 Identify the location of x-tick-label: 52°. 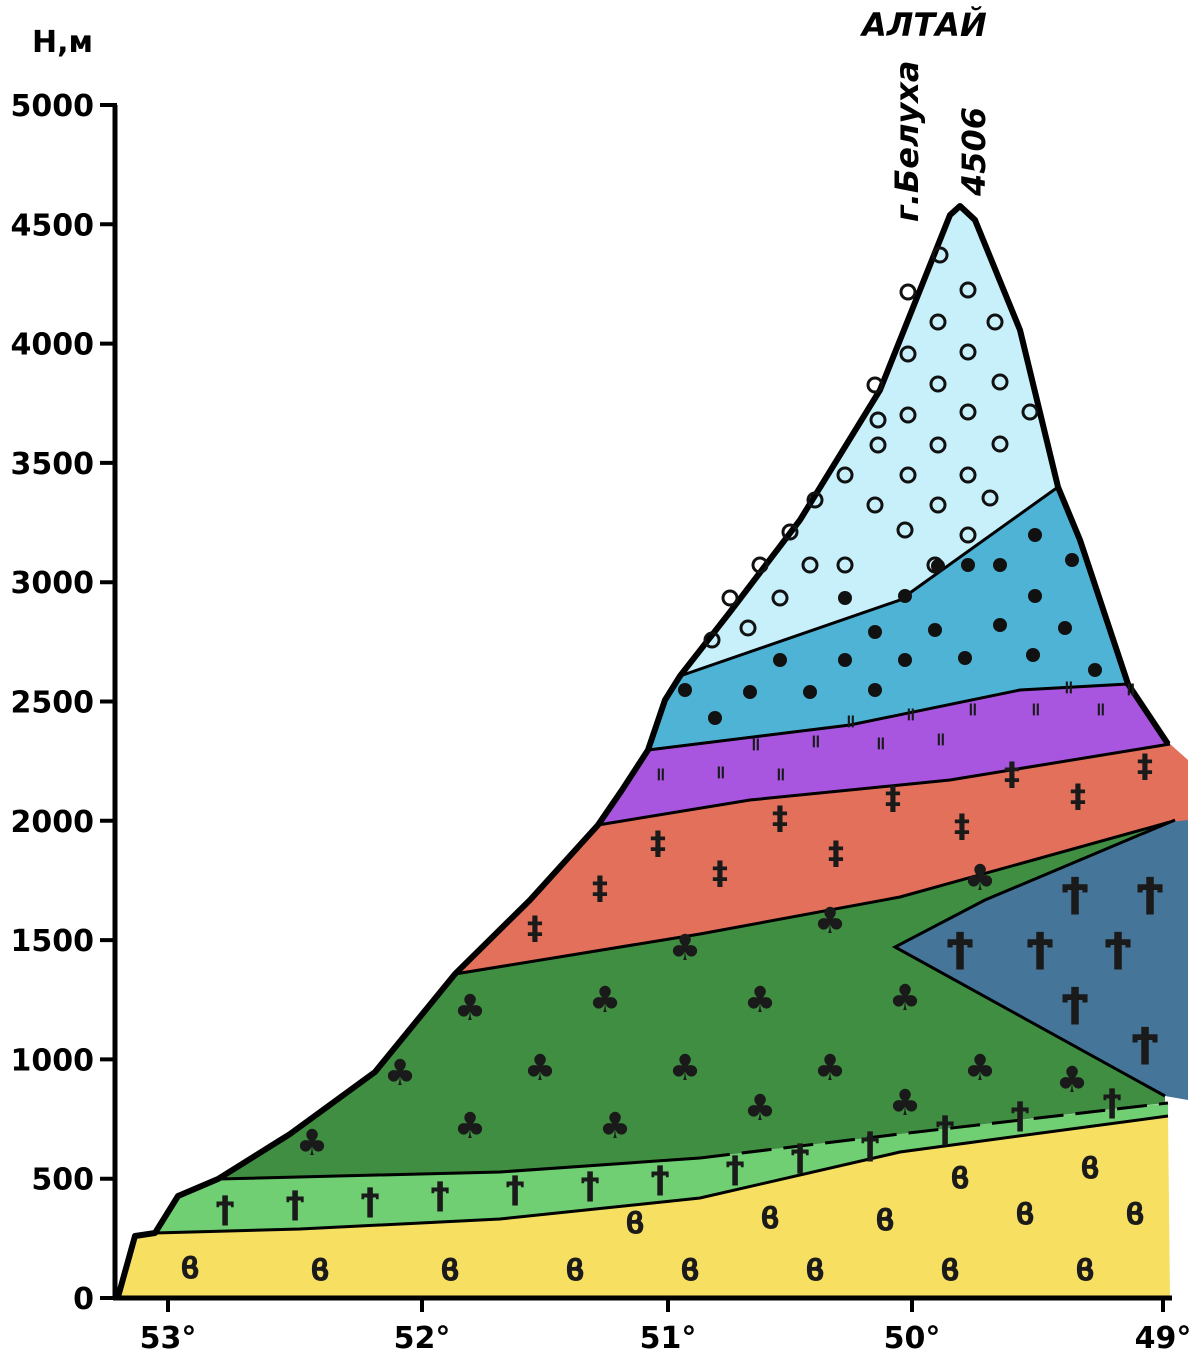
(422, 1338).